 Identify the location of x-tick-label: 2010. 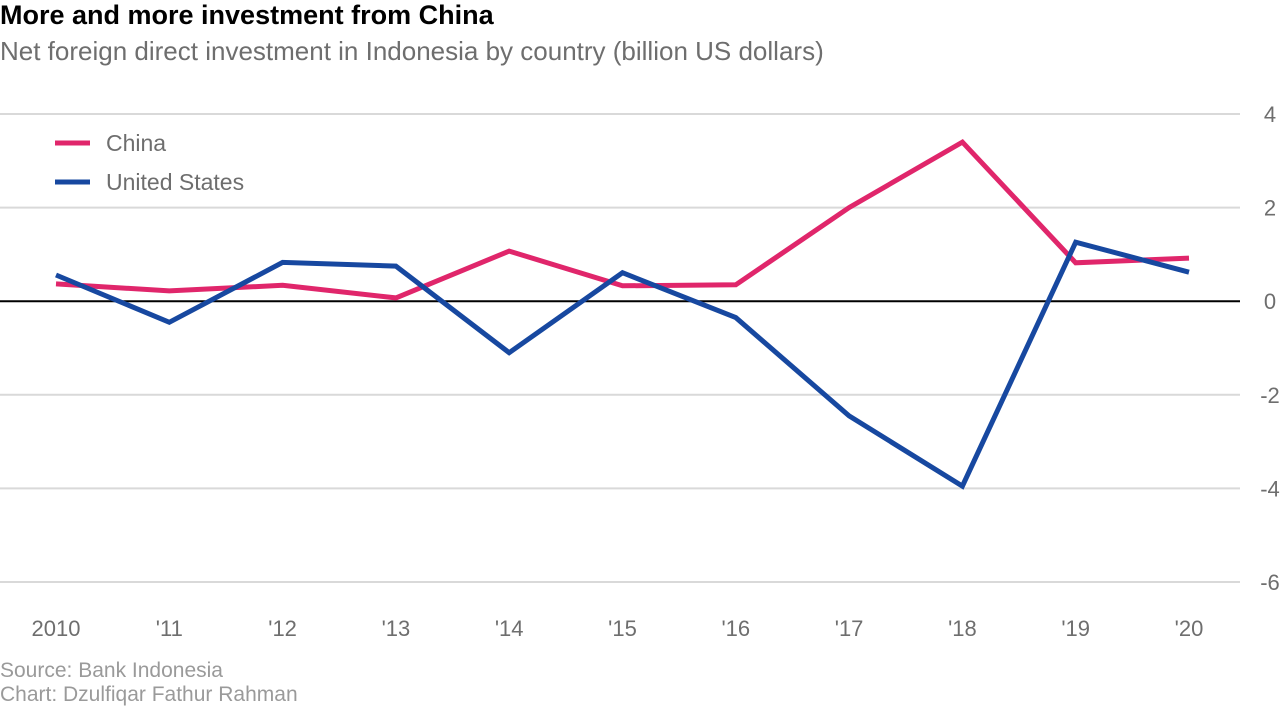
(56, 628).